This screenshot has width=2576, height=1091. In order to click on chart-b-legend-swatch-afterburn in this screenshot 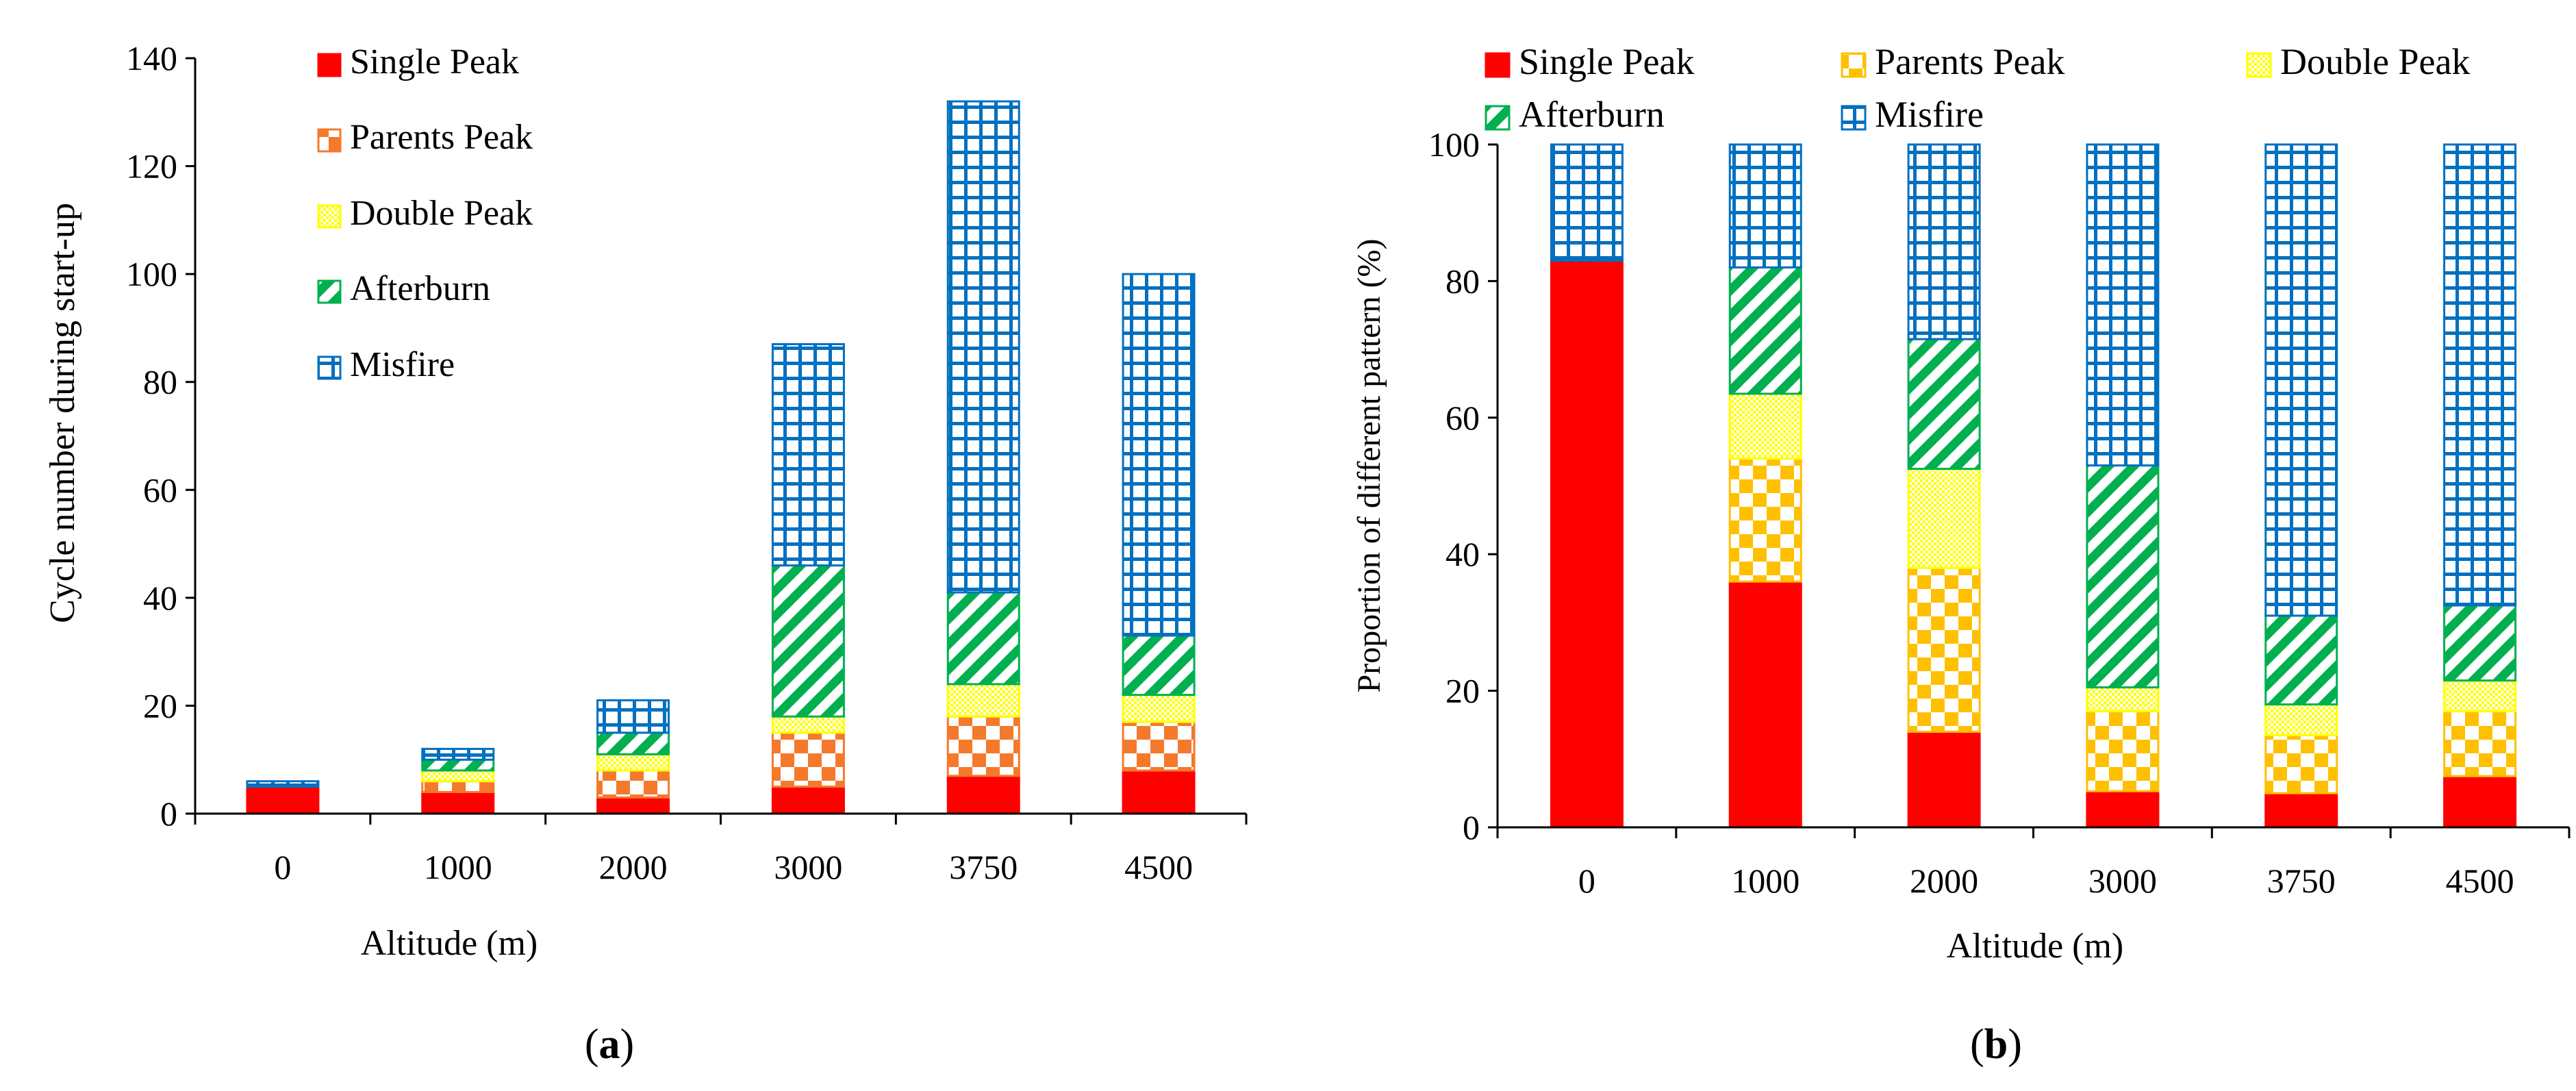, I will do `click(1498, 118)`.